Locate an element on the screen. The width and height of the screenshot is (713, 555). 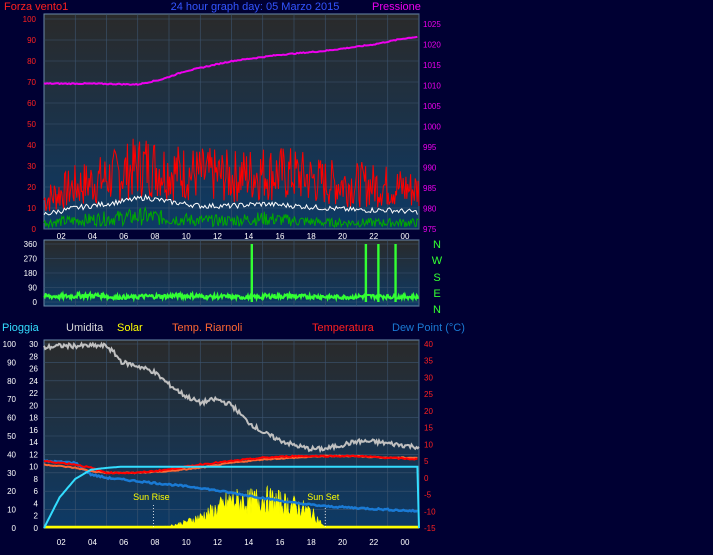
x-tick-label: 18 is located at coordinates (311, 236).